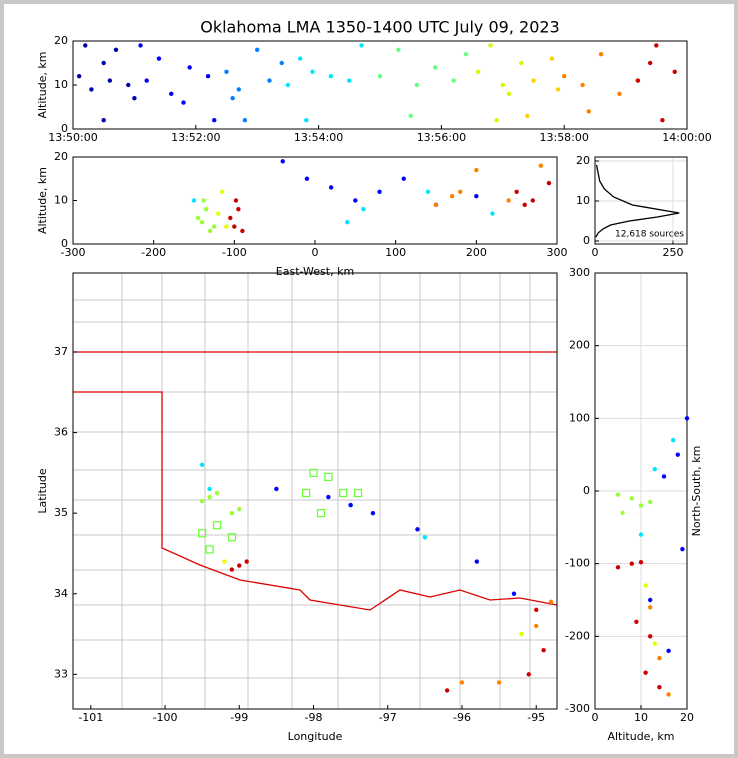 The height and width of the screenshot is (758, 738). I want to click on x-tick-label: -101, so click(90, 717).